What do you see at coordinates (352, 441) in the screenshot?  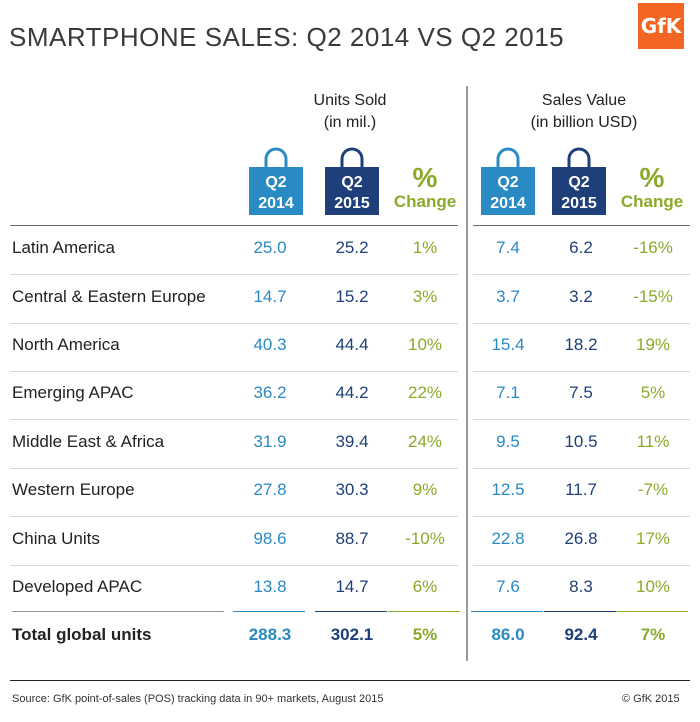 I see `cell-u15: 39.4` at bounding box center [352, 441].